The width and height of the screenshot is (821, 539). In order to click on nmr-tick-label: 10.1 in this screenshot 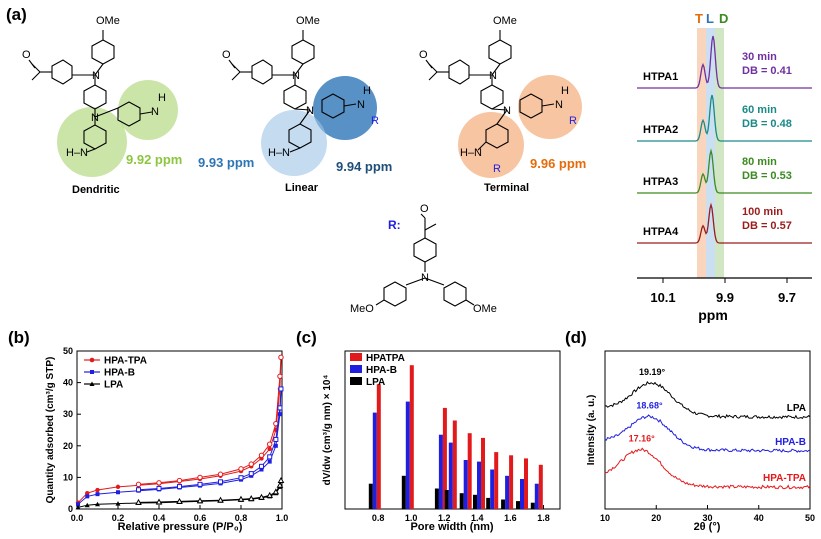, I will do `click(662, 297)`.